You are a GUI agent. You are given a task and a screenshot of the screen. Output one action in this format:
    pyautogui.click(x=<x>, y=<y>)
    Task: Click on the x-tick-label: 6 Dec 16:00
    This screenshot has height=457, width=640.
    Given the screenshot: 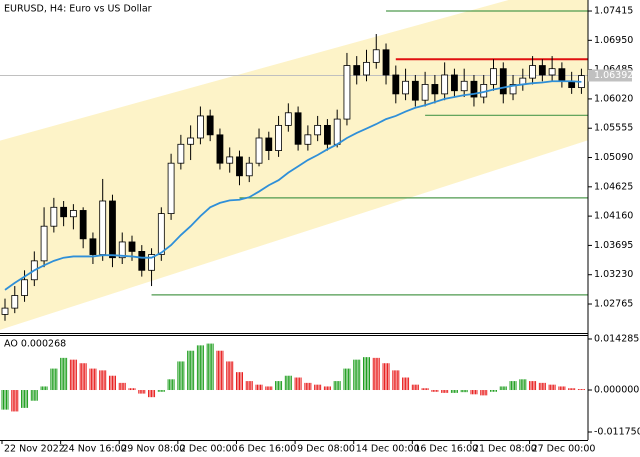 What is the action you would take?
    pyautogui.click(x=267, y=449)
    